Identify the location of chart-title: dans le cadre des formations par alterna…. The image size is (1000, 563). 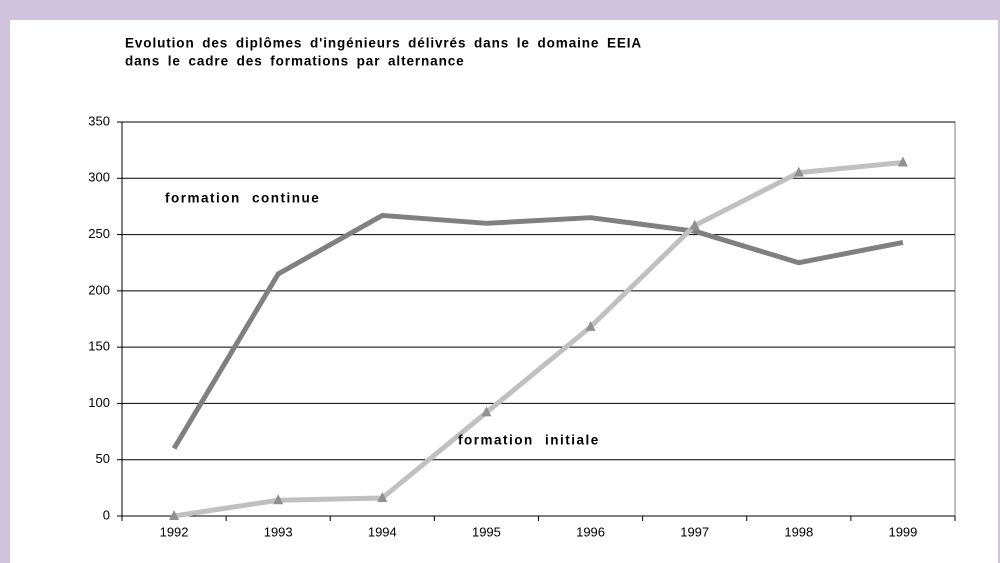
(295, 61).